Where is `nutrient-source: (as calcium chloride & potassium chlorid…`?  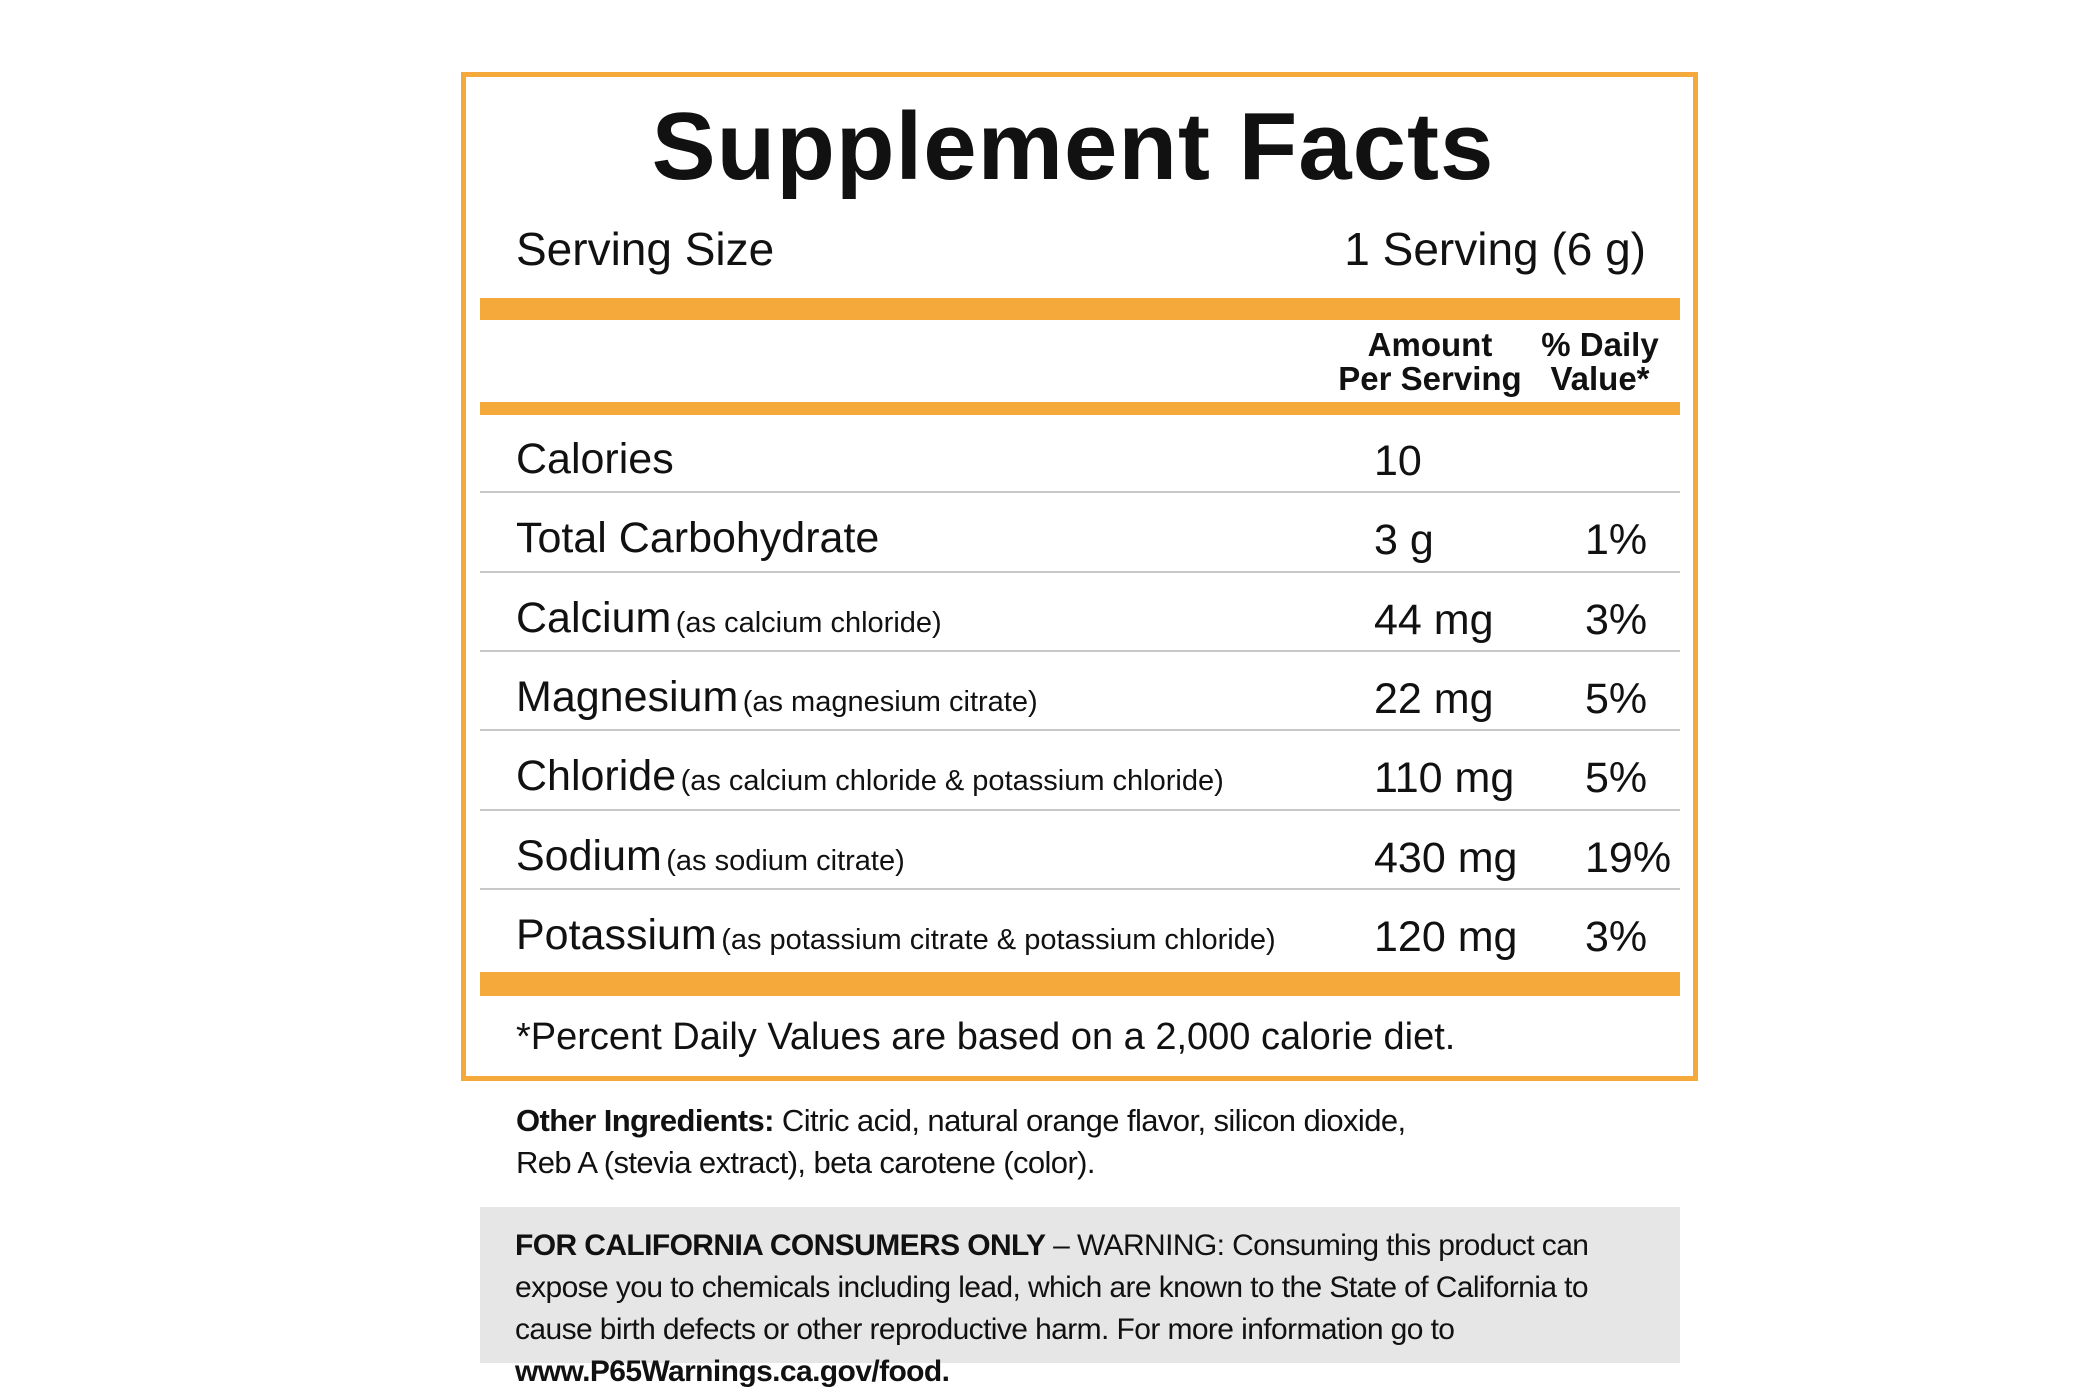
nutrient-source: (as calcium chloride & potassium chlorid… is located at coordinates (952, 781).